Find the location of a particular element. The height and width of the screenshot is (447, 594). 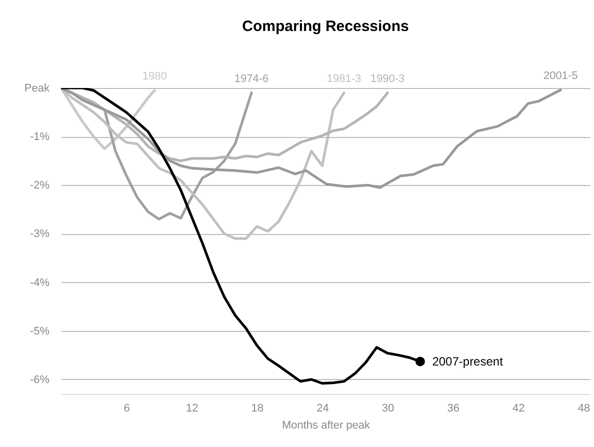

x-tick-label: 42 is located at coordinates (518, 408).